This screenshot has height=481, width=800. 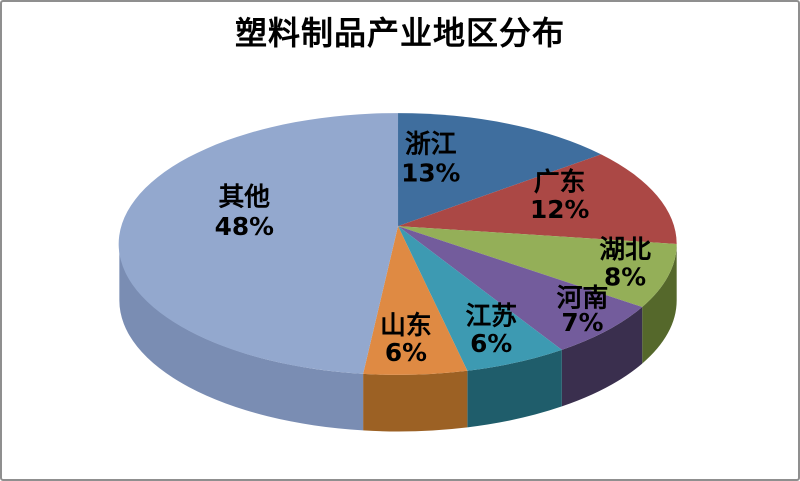 What do you see at coordinates (406, 352) in the screenshot?
I see `pie-label-percent-山东: 6%` at bounding box center [406, 352].